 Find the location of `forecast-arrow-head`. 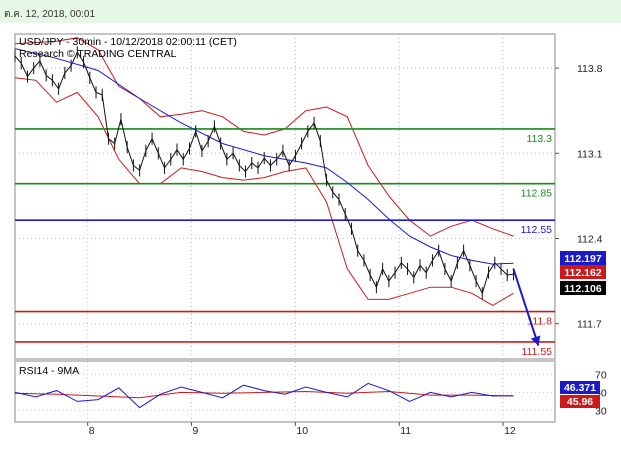

forecast-arrow-head is located at coordinates (535, 340).